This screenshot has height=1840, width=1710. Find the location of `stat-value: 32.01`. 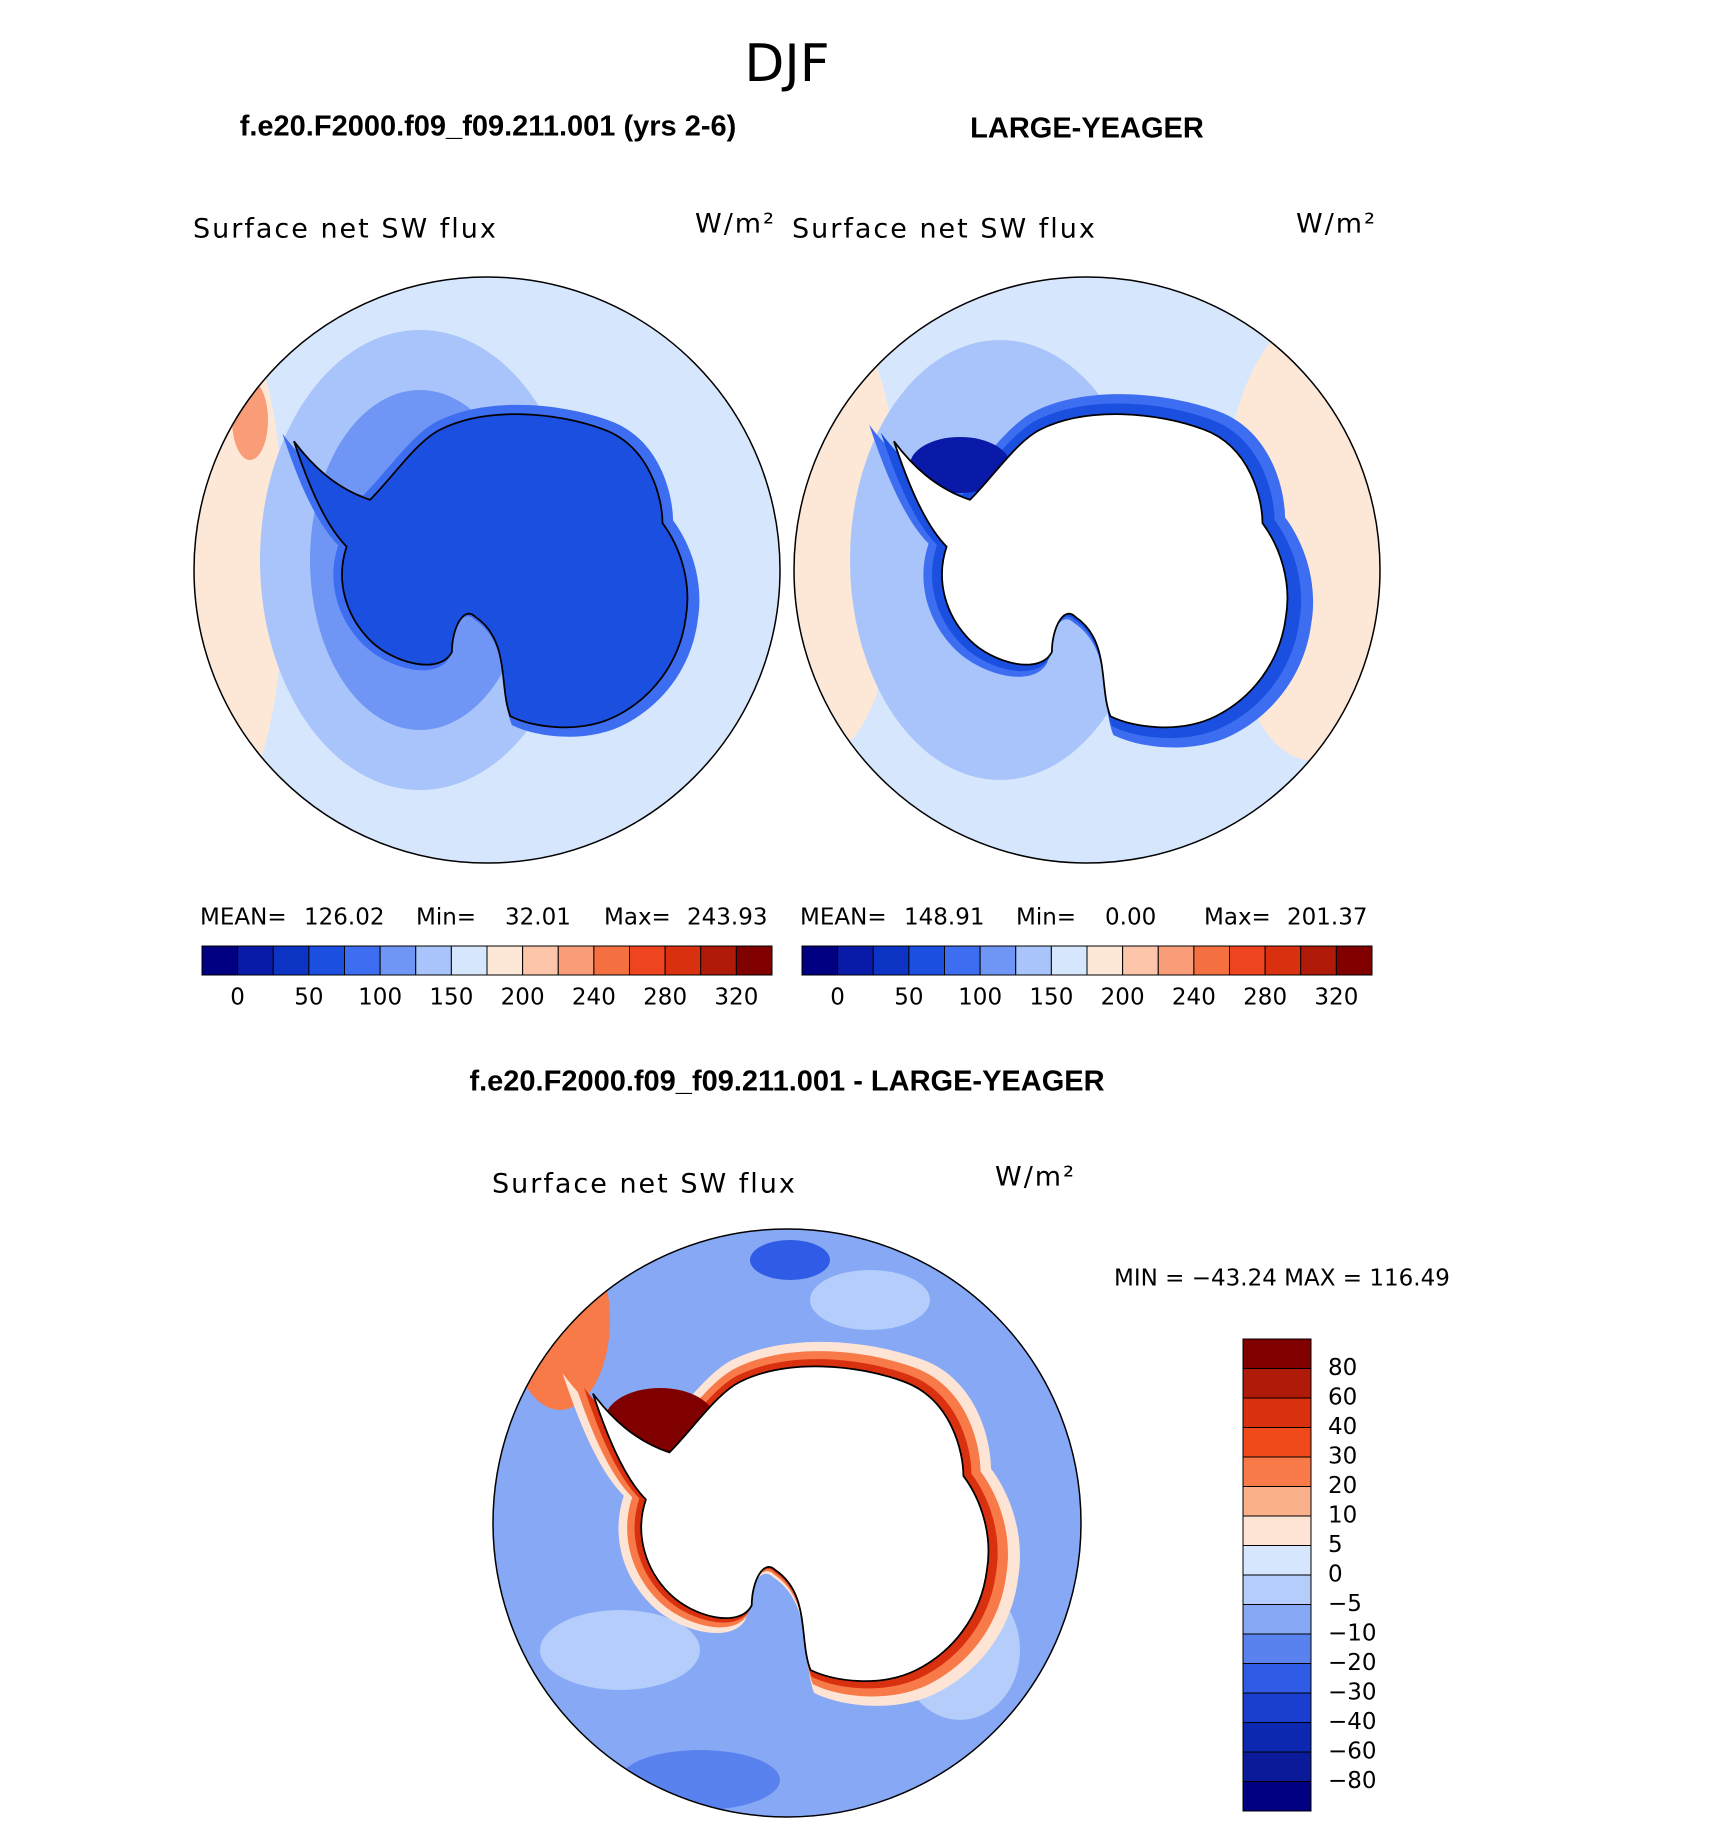

stat-value: 32.01 is located at coordinates (538, 918).